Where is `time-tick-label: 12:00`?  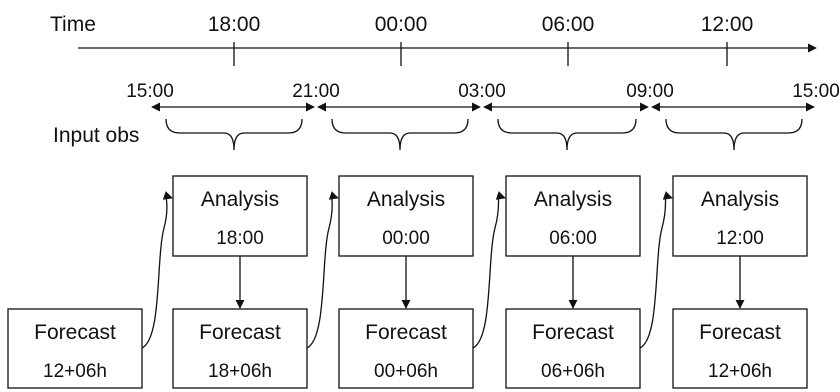
time-tick-label: 12:00 is located at coordinates (727, 24).